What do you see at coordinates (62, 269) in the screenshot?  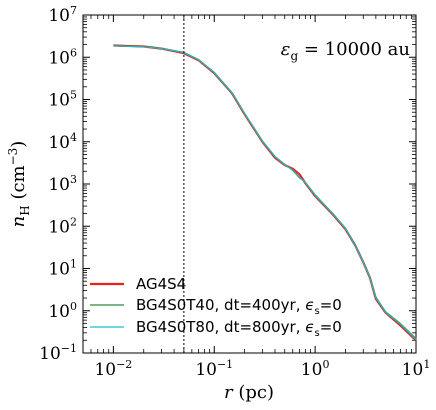 I see `y-tick-label: 10¹` at bounding box center [62, 269].